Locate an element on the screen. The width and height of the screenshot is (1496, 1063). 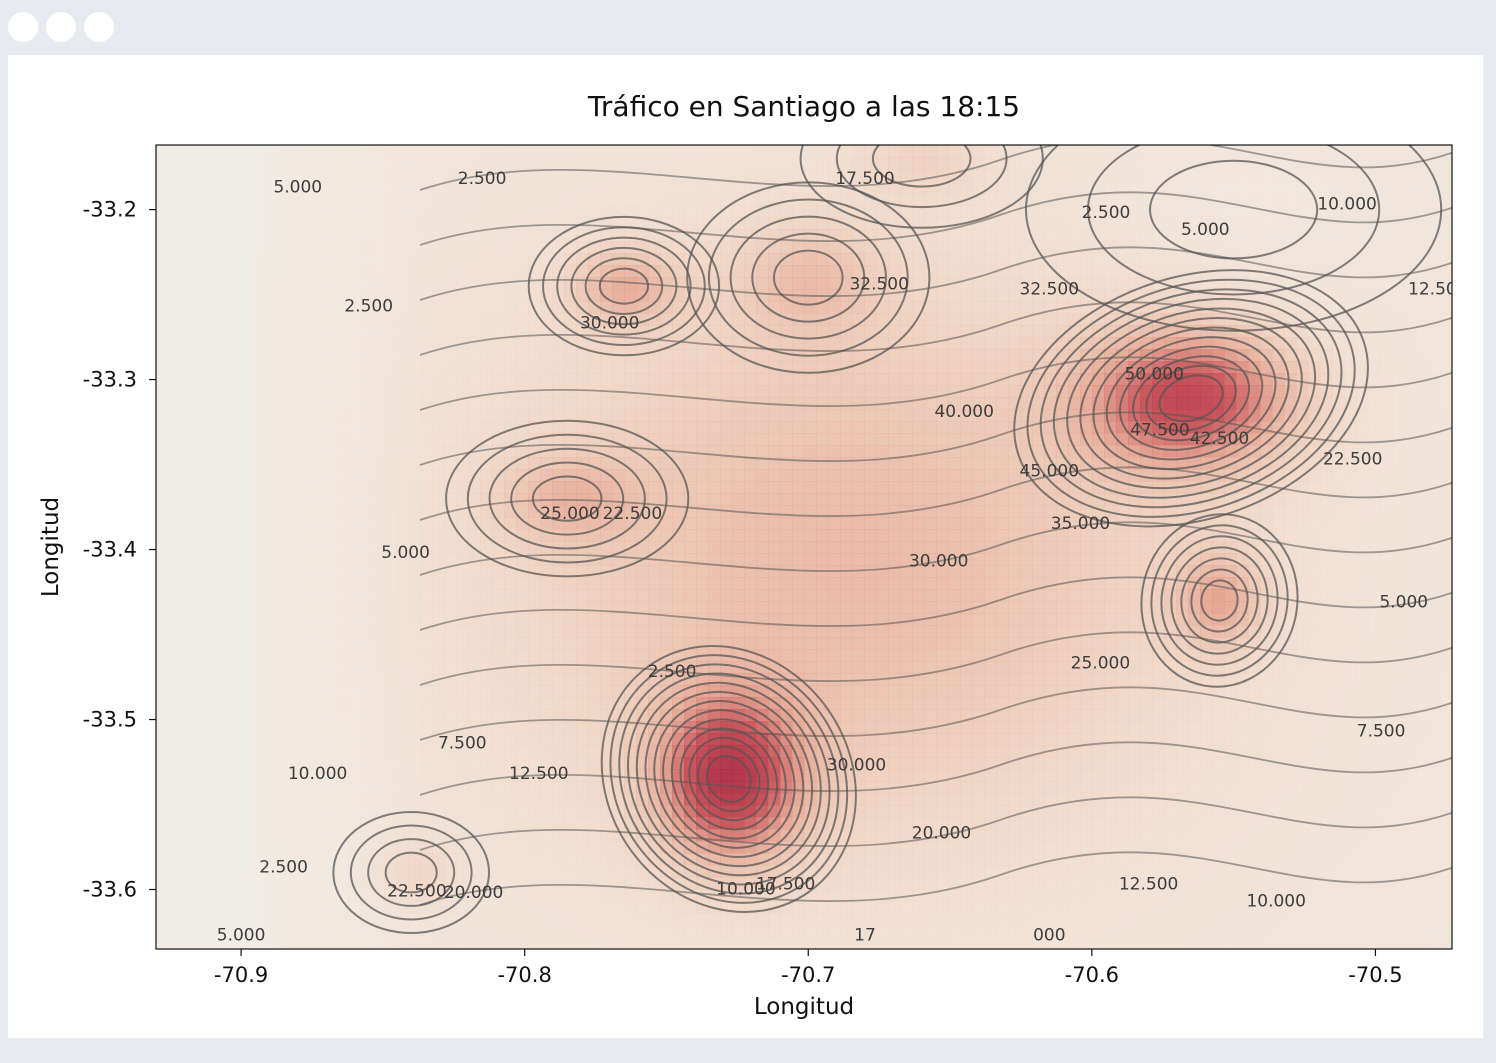
window-minimize-dot is located at coordinates (61, 27).